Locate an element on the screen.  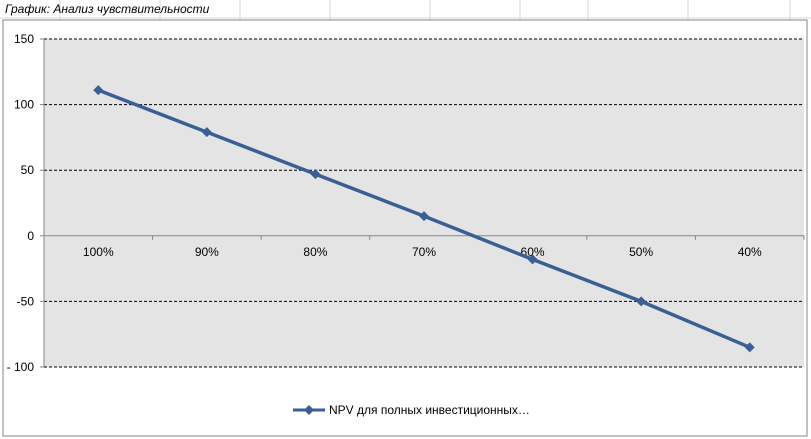
y-tick-label: - 100 is located at coordinates (21, 367).